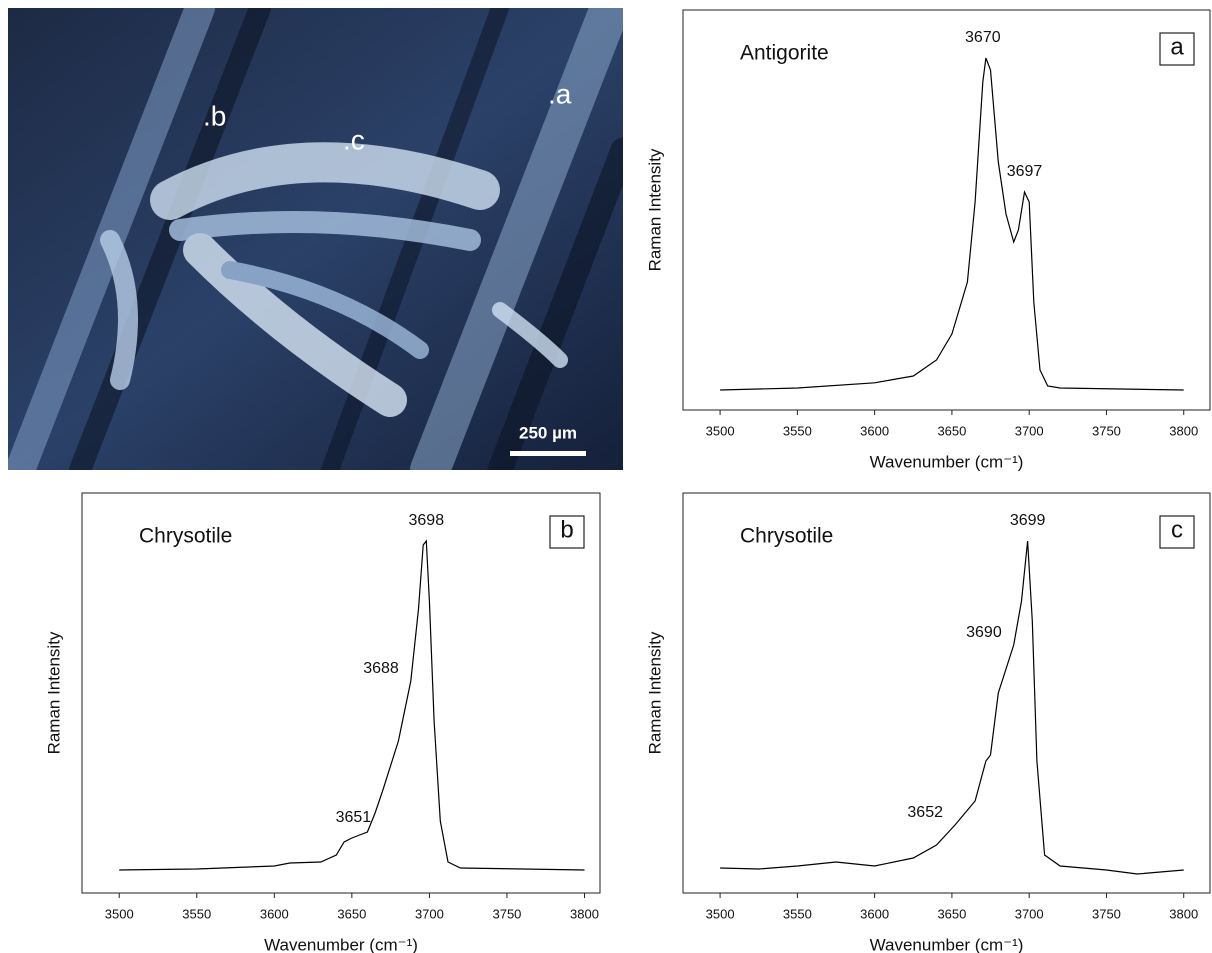 This screenshot has width=1212, height=953. I want to click on panel-label: b, so click(566, 529).